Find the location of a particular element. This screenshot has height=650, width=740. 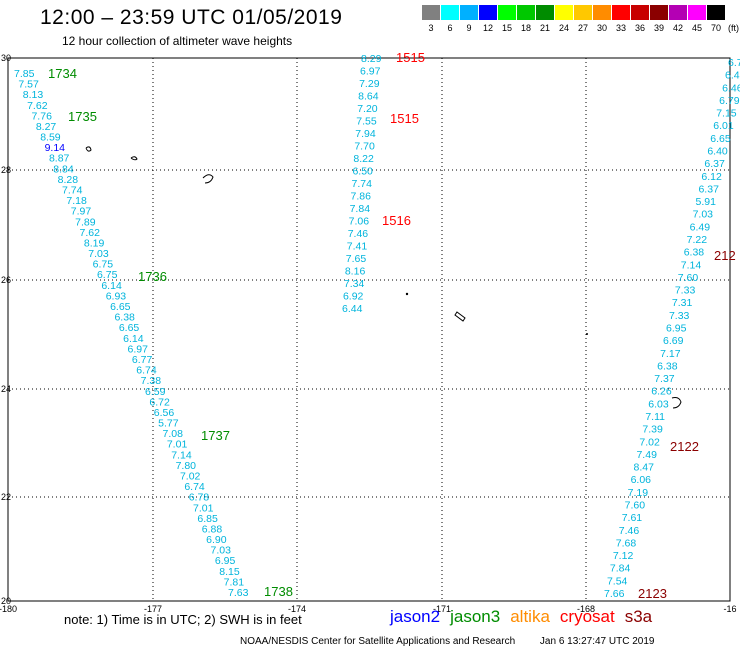

wave-height-value: 6.77 is located at coordinates (142, 360).